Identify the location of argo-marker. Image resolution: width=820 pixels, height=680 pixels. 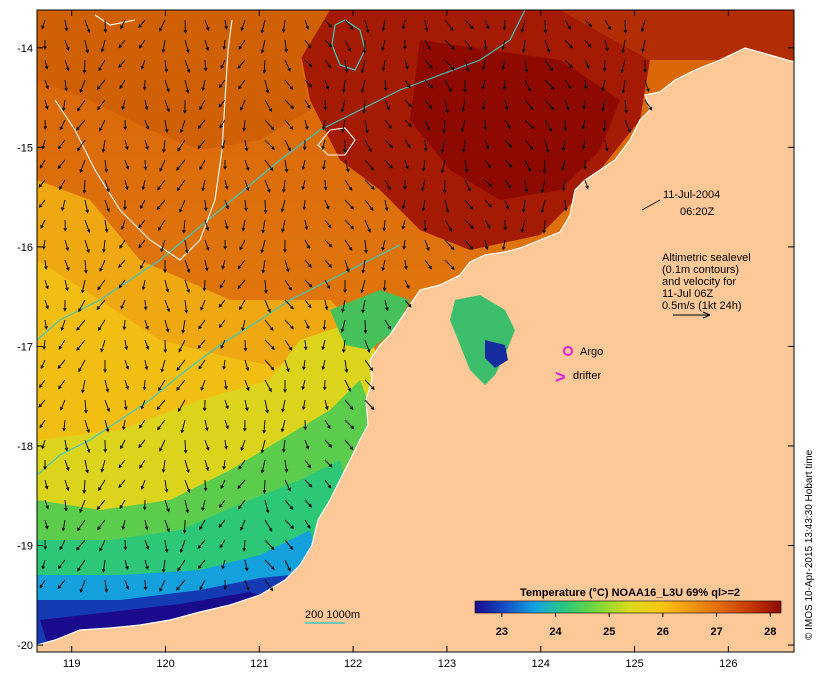
(568, 351).